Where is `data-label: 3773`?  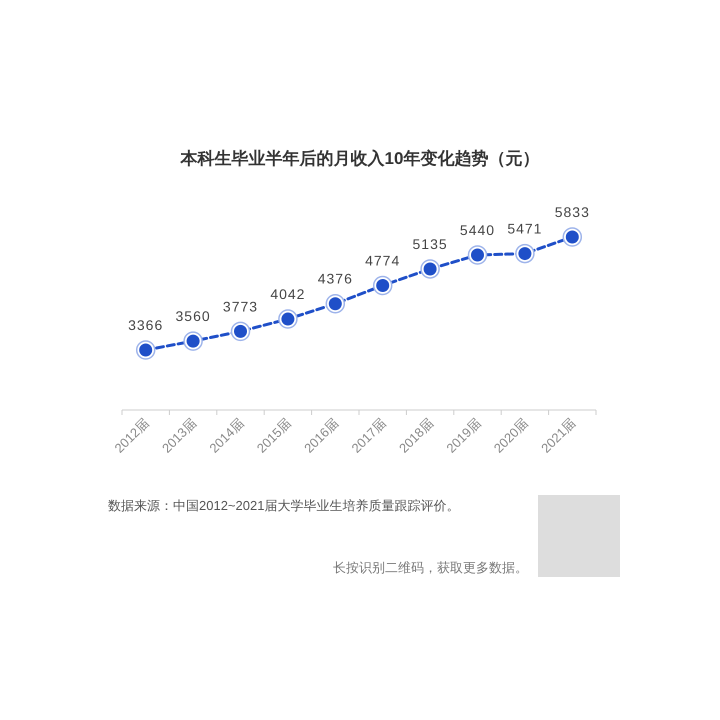 data-label: 3773 is located at coordinates (240, 306).